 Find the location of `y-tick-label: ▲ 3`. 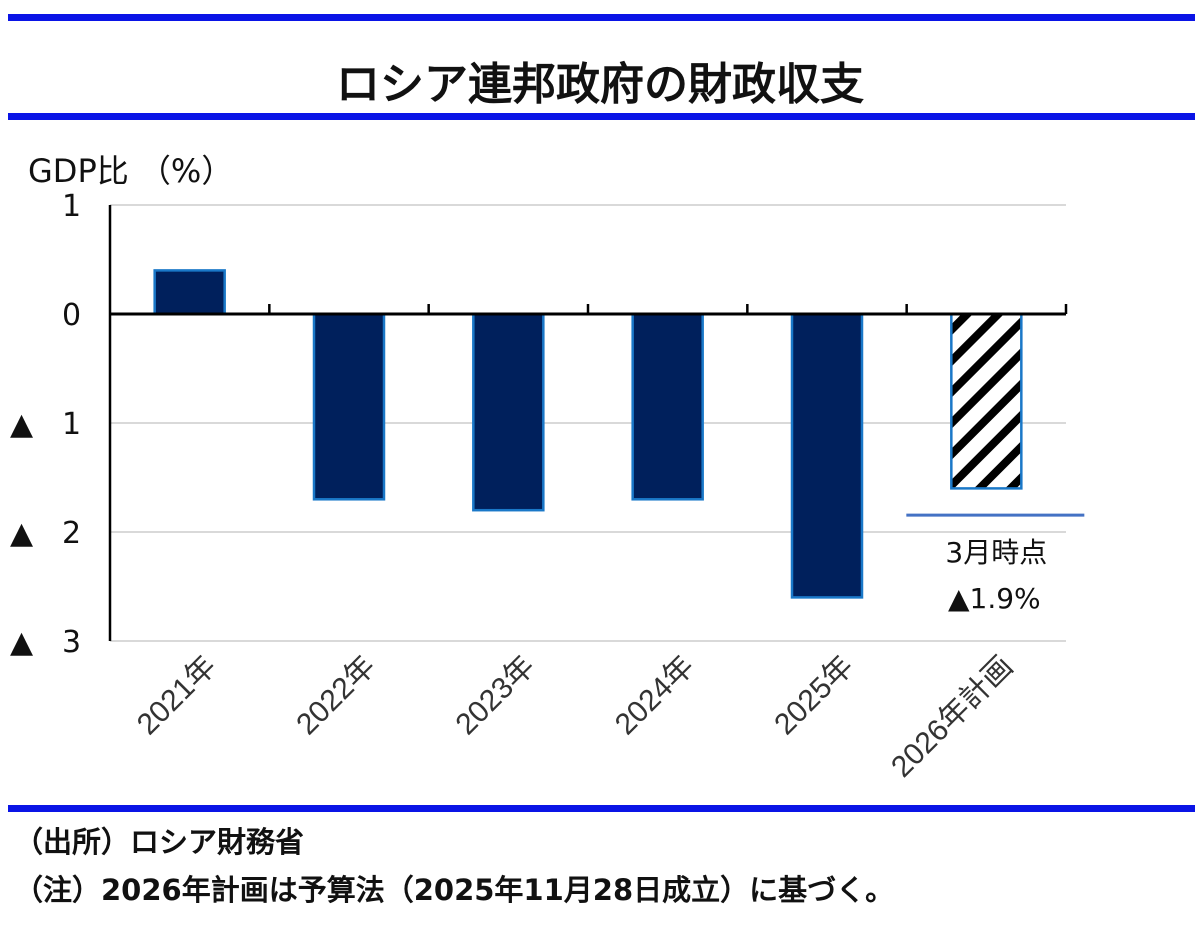

y-tick-label: ▲ 3 is located at coordinates (45, 642).